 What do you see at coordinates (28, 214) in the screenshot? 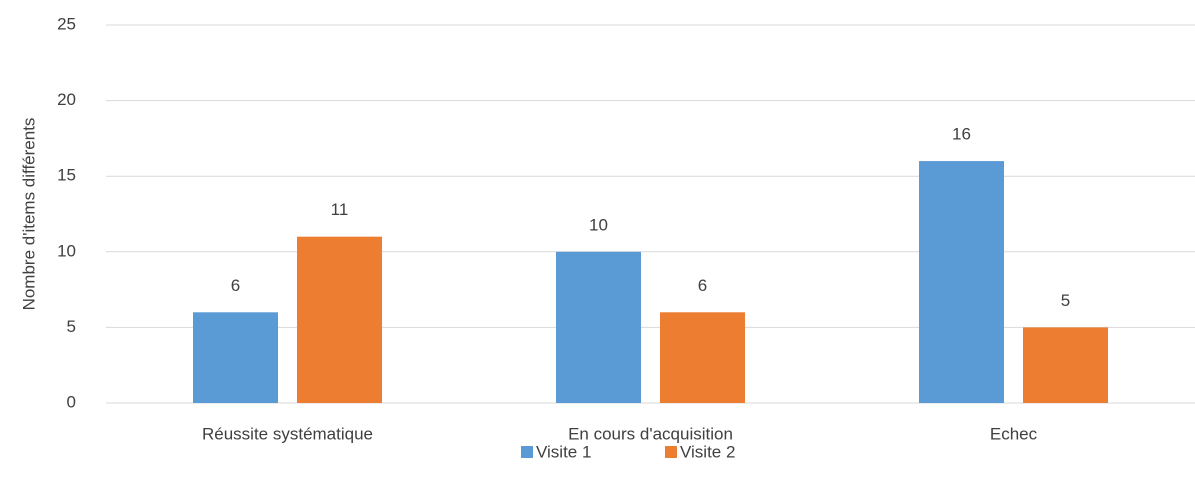
I see `y-axis-label: Nombre d'items différents` at bounding box center [28, 214].